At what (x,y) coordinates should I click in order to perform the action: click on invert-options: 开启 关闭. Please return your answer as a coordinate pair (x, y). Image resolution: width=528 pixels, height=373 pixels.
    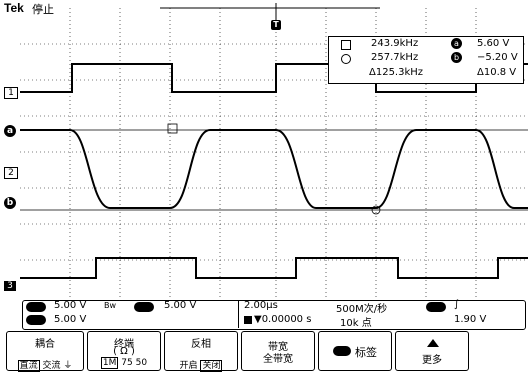
    Looking at the image, I should click on (201, 365).